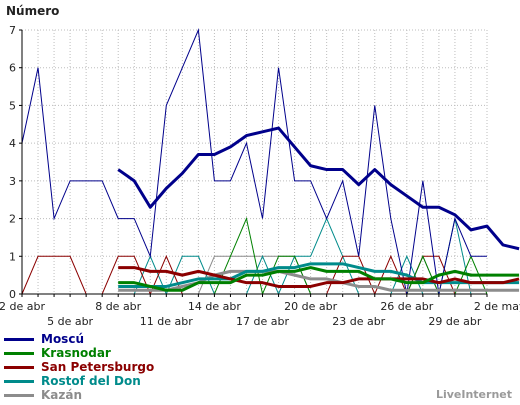 This screenshot has height=405, width=520. What do you see at coordinates (12, 143) in the screenshot?
I see `y-tick-label: 4` at bounding box center [12, 143].